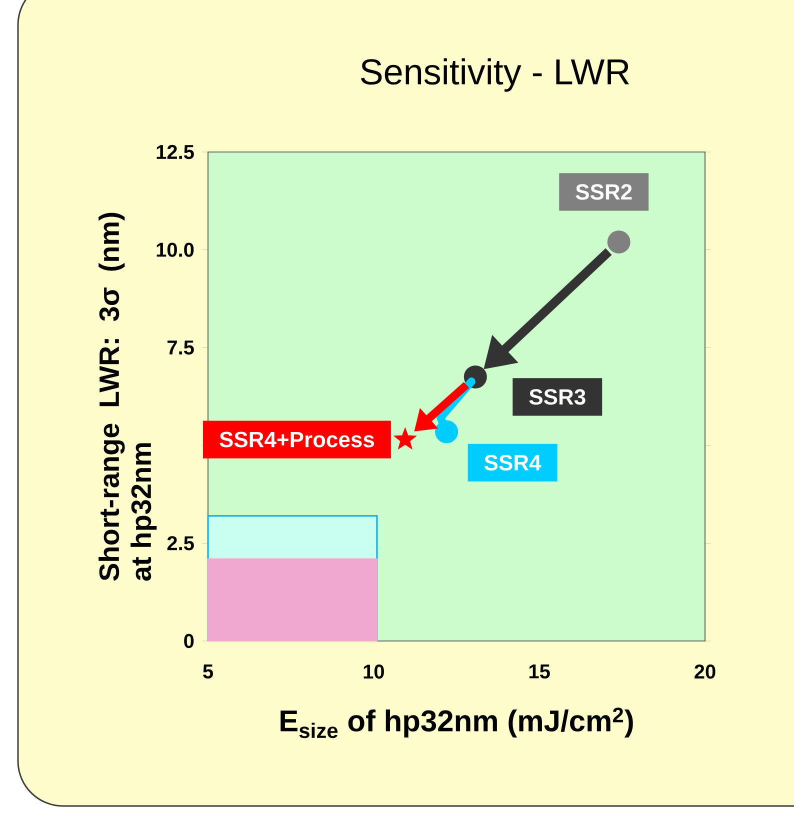 The width and height of the screenshot is (794, 818). Describe the element at coordinates (456, 723) in the screenshot. I see `x-axis-title: E$_{size}$ of hp32nm (mJ/cm$^{2}$)` at that location.